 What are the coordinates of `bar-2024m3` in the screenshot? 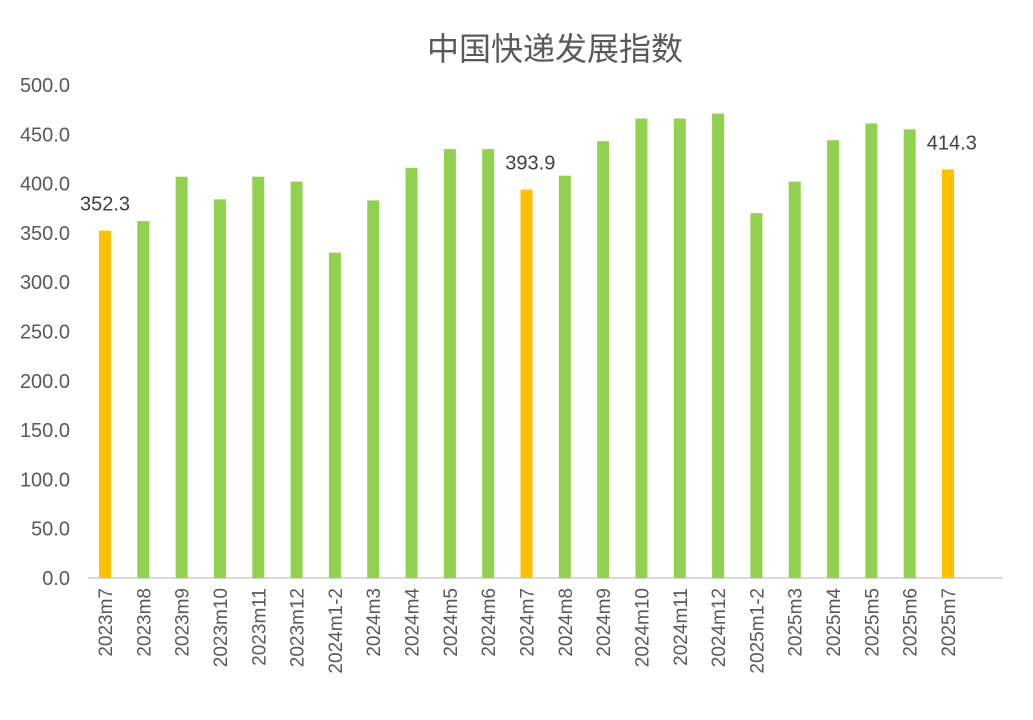 It's located at (373, 389).